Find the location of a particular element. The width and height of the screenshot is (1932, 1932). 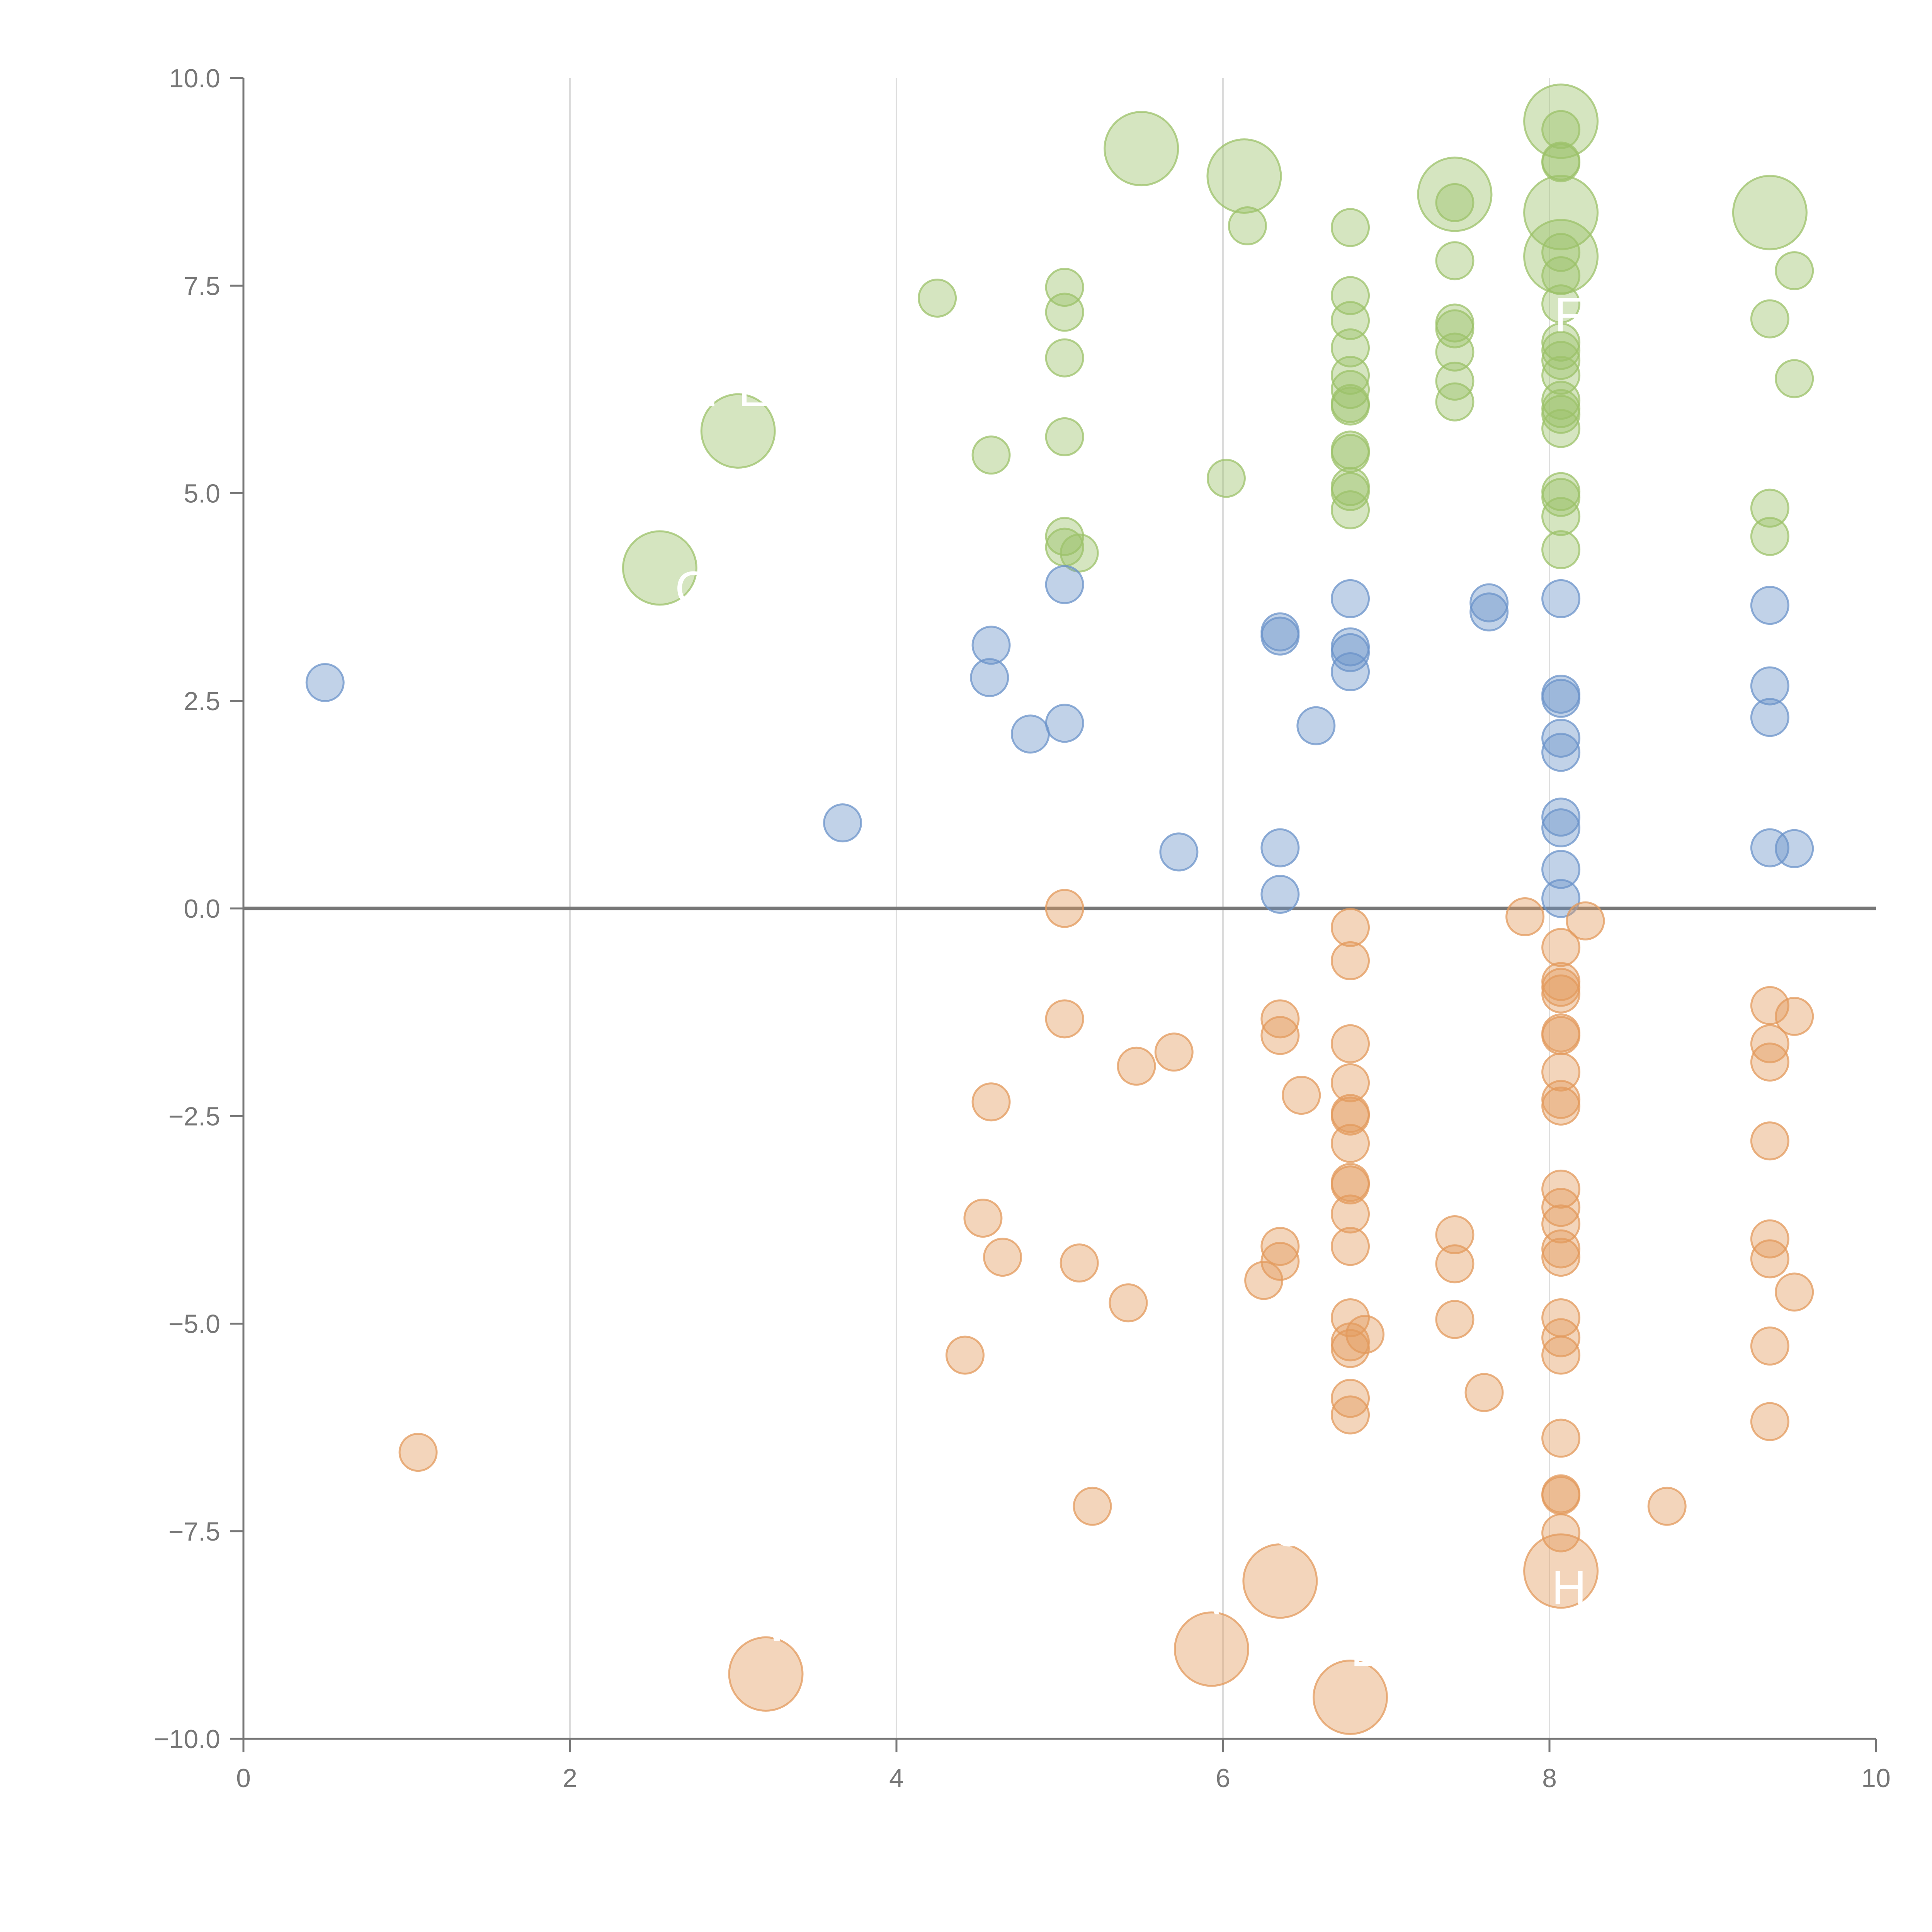

callout-label: E is located at coordinates (1367, 1649).